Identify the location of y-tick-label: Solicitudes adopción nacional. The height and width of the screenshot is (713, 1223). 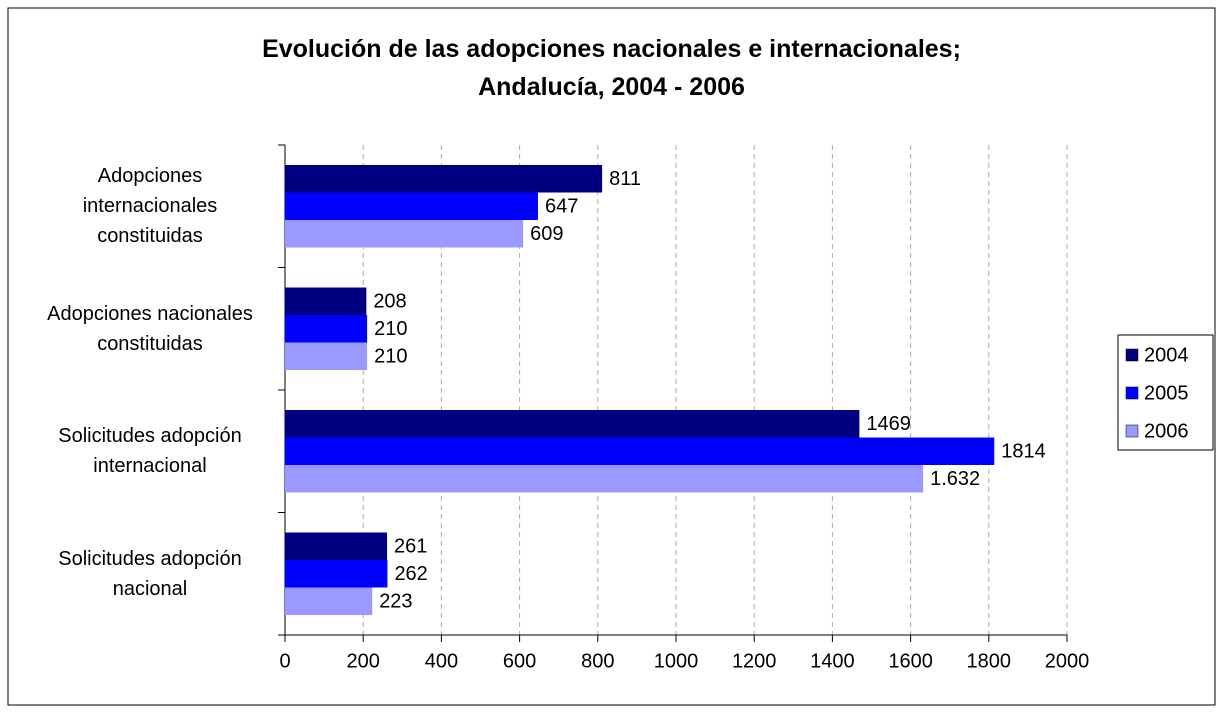
(150, 573).